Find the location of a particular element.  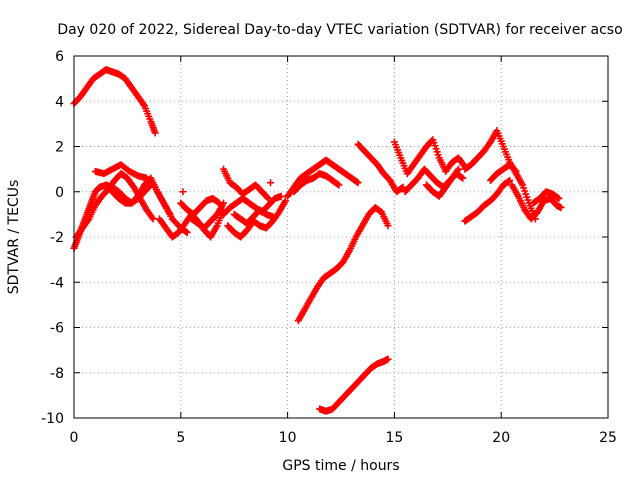

y-tick-label: -8 is located at coordinates (57, 374).